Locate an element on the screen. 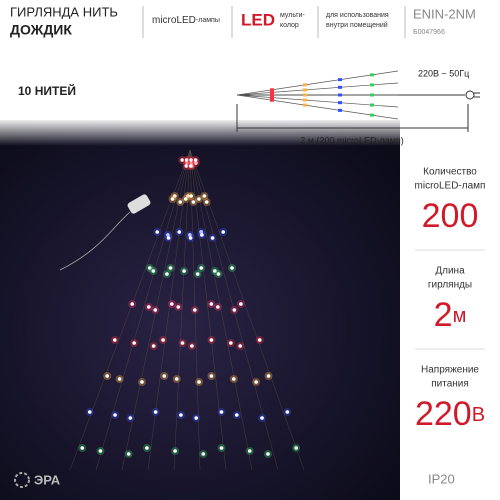 This screenshot has height=500, width=500. plug is located at coordinates (470, 95).